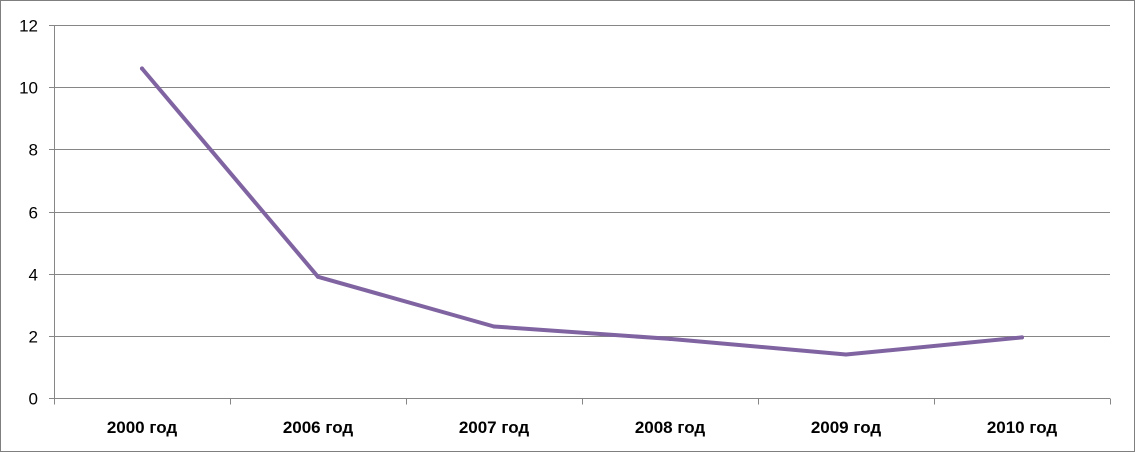 The image size is (1135, 452). Describe the element at coordinates (33, 213) in the screenshot. I see `y-tick-label: 6` at that location.